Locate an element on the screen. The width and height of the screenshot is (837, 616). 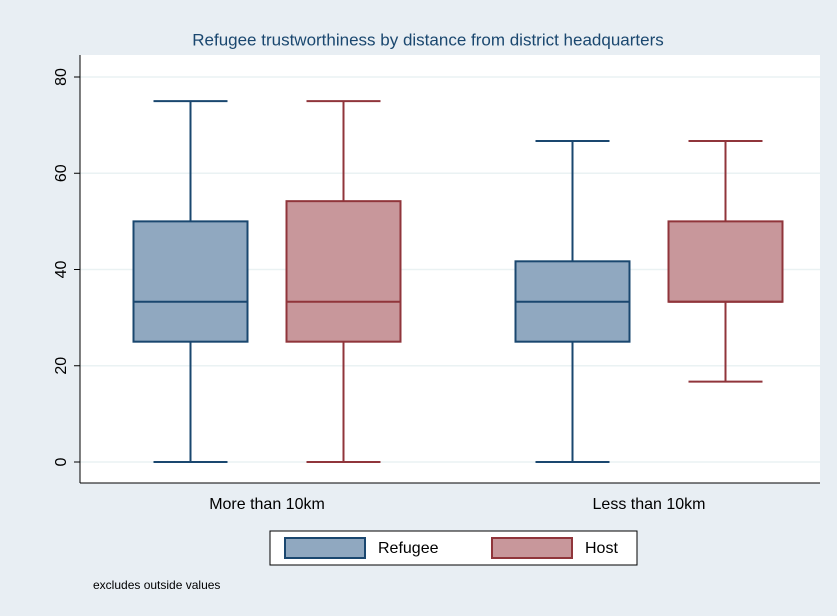
y-tick-label: 40 is located at coordinates (61, 270).